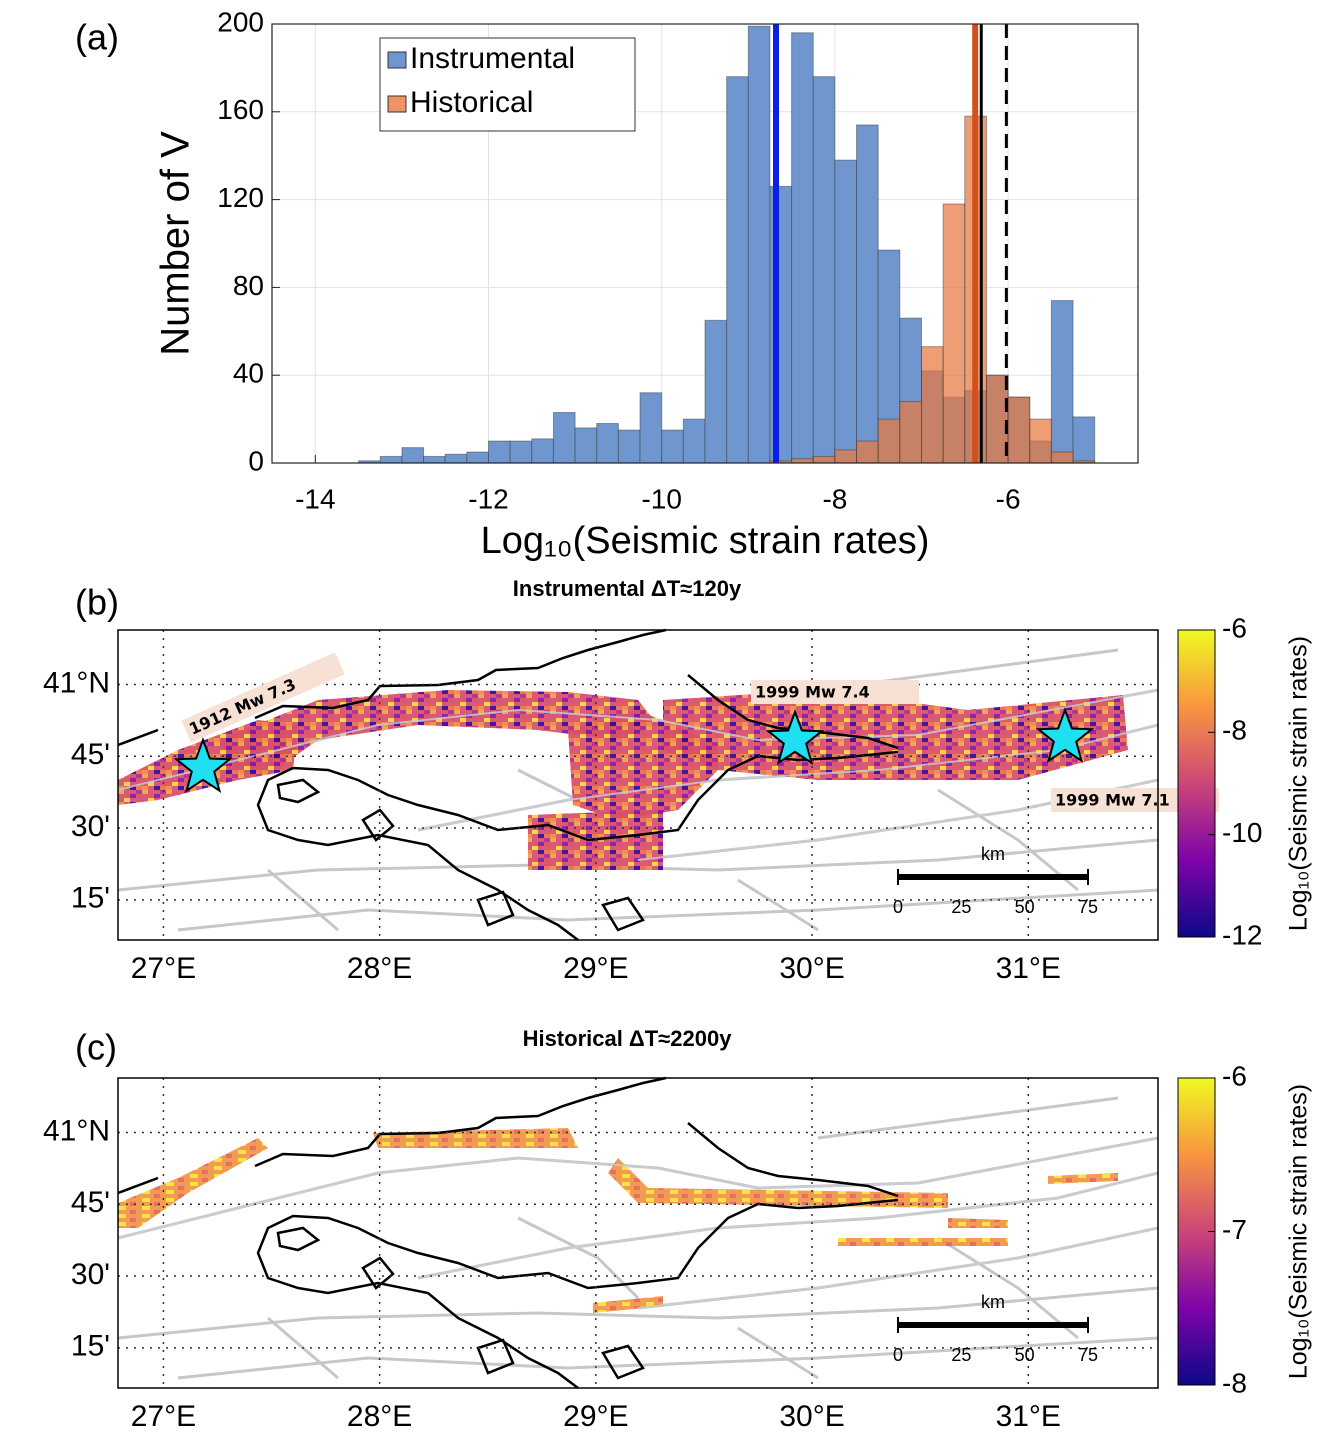  What do you see at coordinates (1008, 498) in the screenshot?
I see `x-tick-label: -6` at bounding box center [1008, 498].